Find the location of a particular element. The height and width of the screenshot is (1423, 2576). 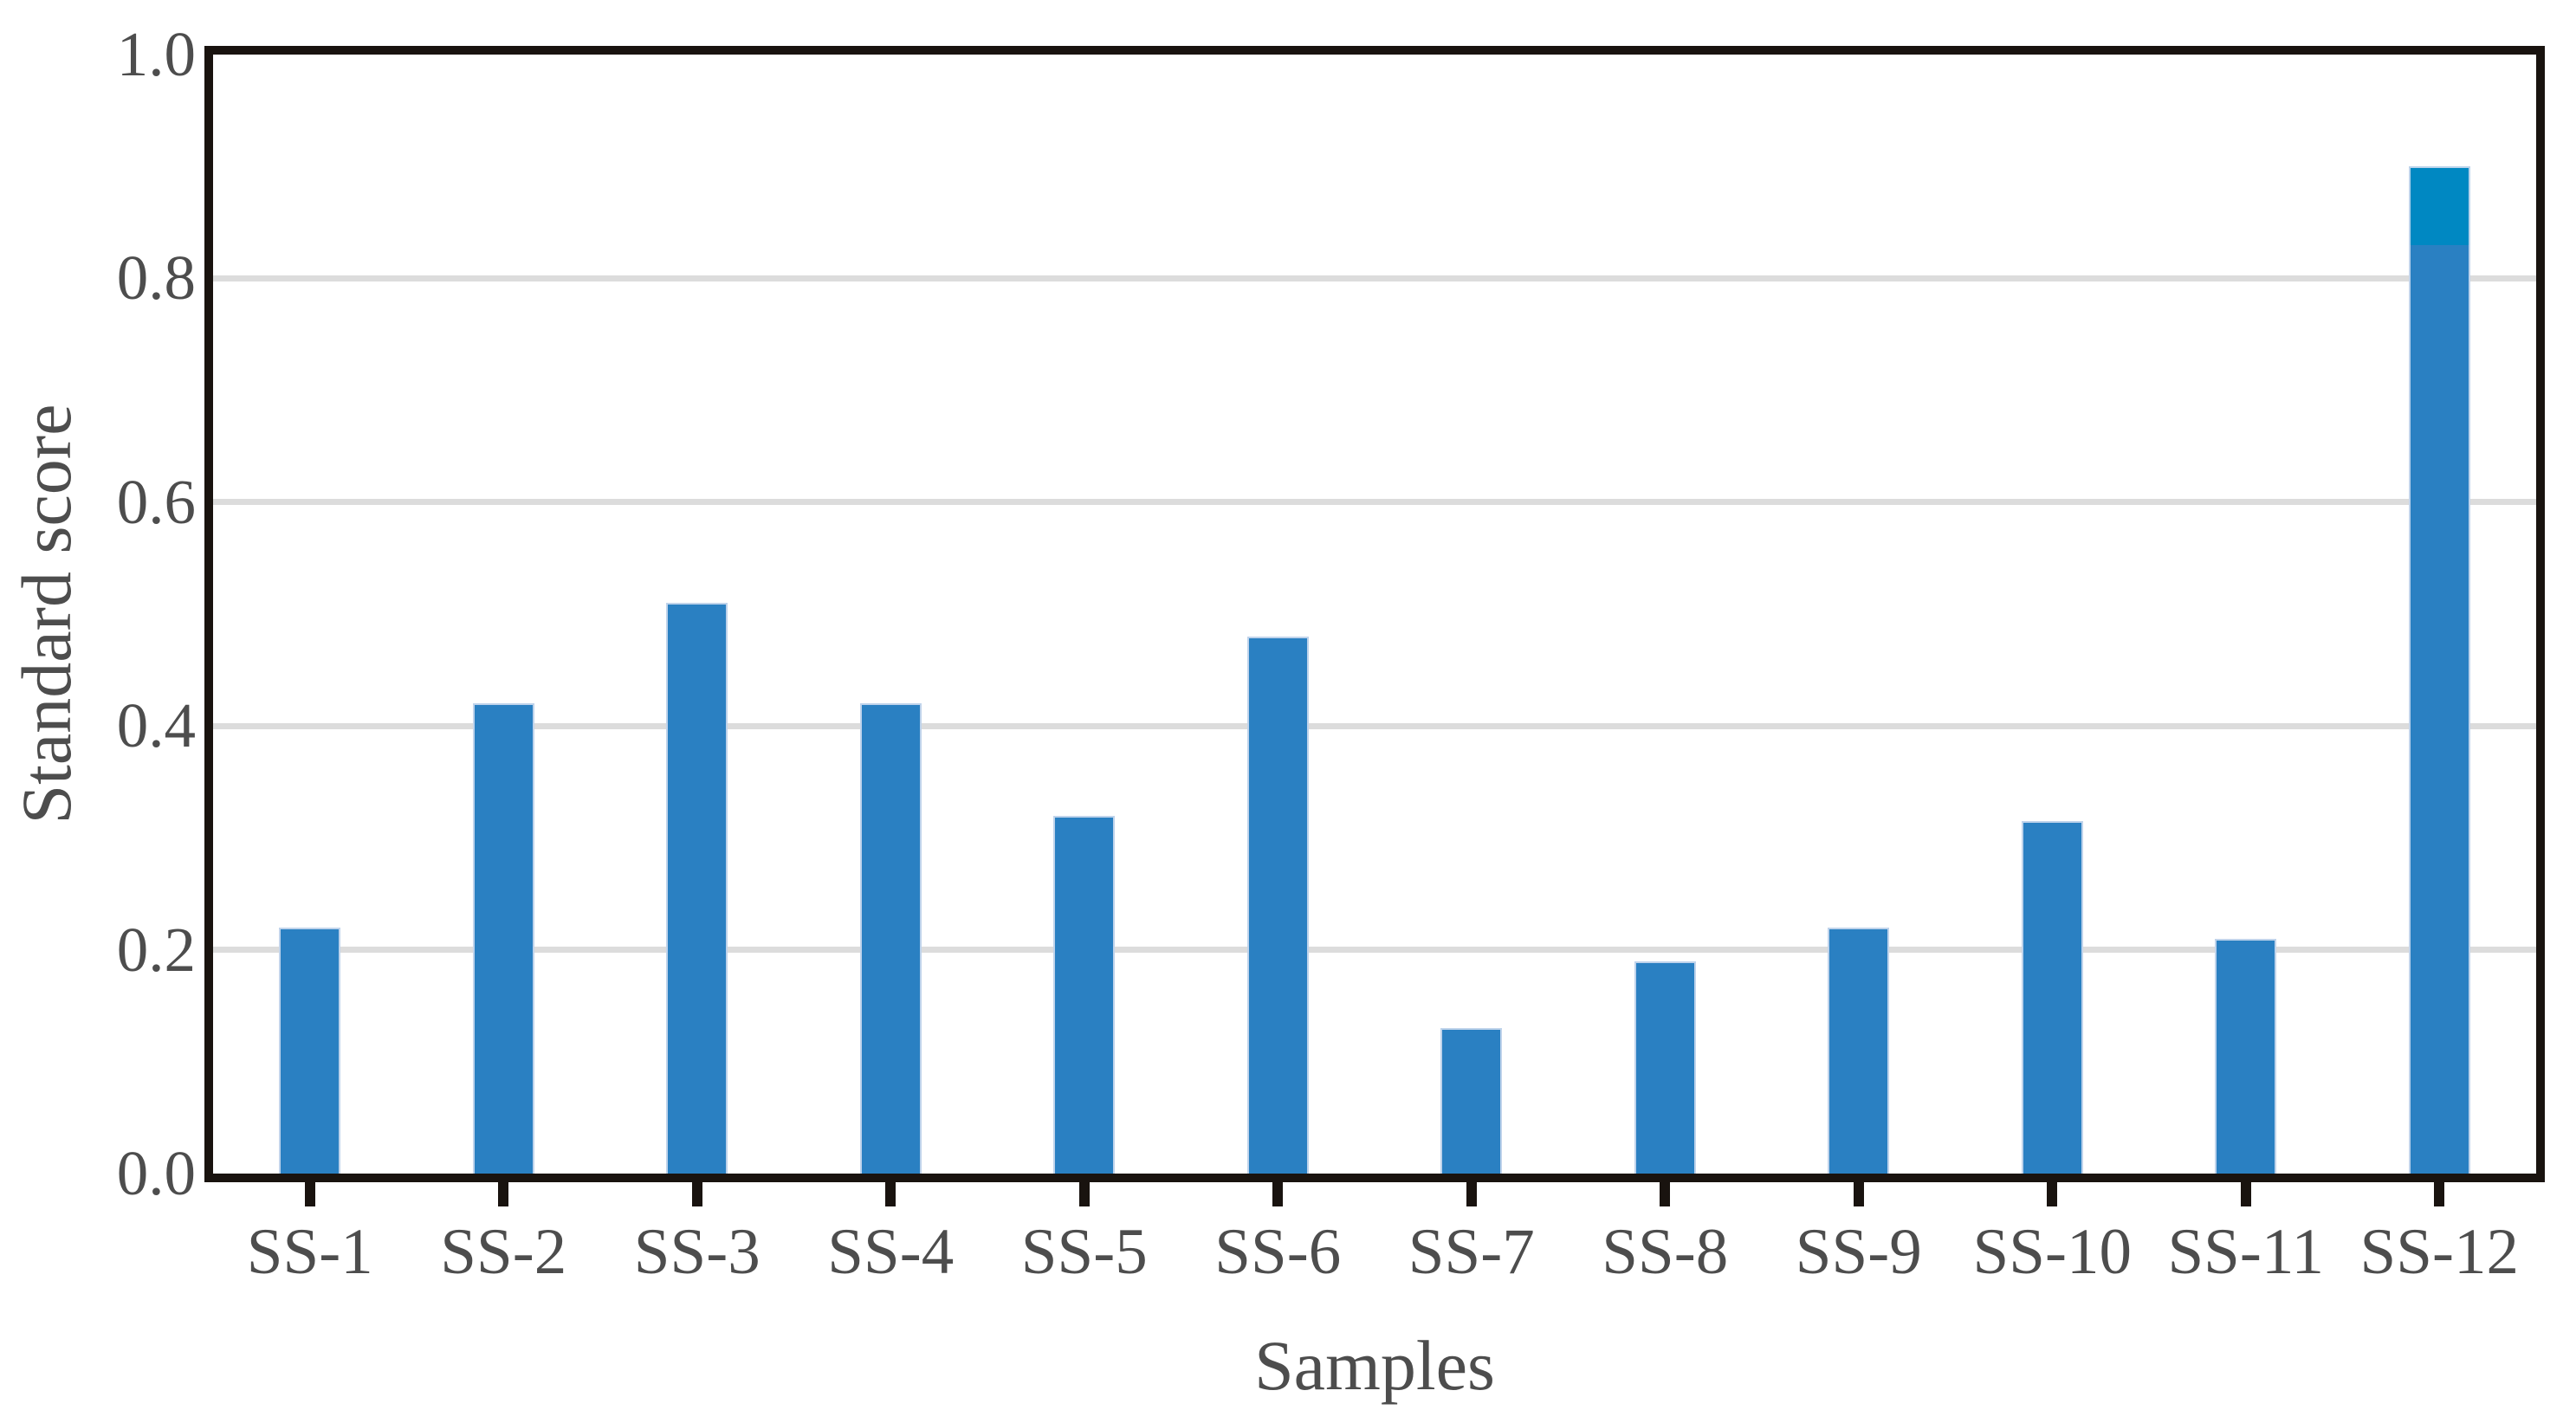

gridline-0.6 is located at coordinates (1374, 502).